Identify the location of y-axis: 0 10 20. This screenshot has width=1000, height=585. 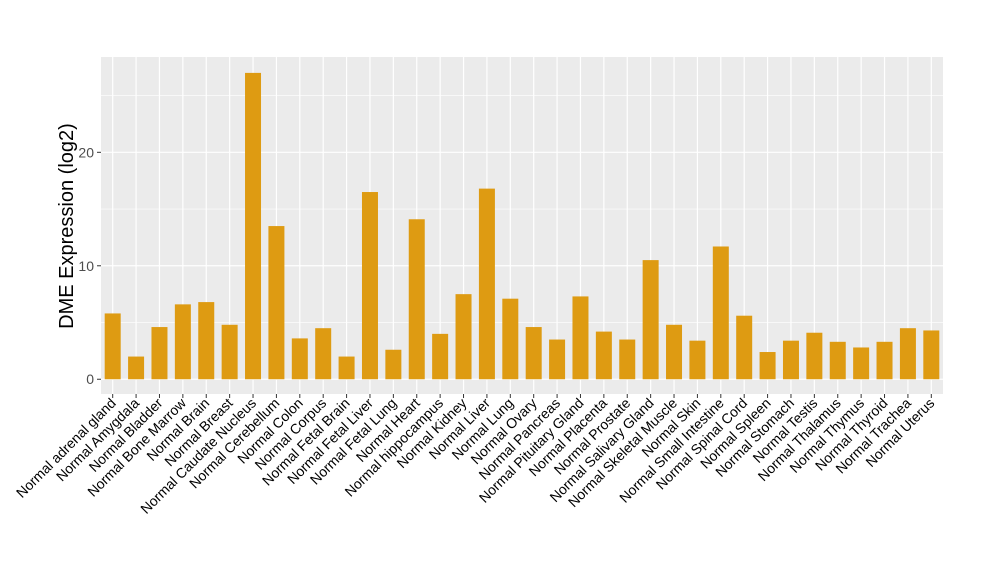
(89, 265).